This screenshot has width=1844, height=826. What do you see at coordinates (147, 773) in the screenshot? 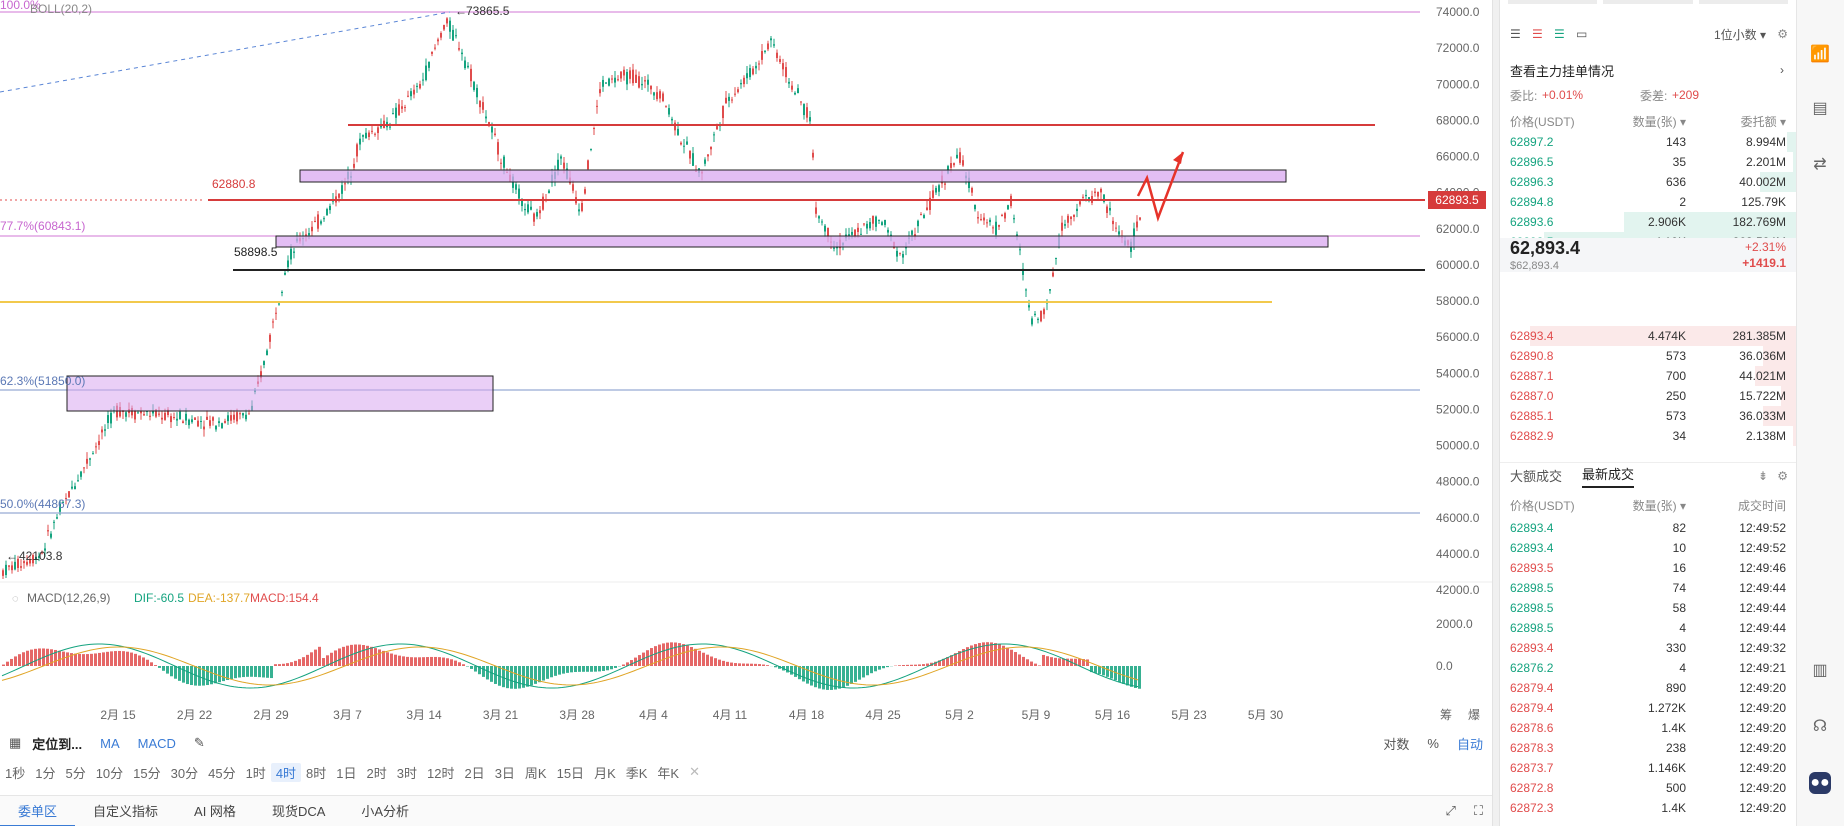
I see `timeframe-4: 15分` at bounding box center [147, 773].